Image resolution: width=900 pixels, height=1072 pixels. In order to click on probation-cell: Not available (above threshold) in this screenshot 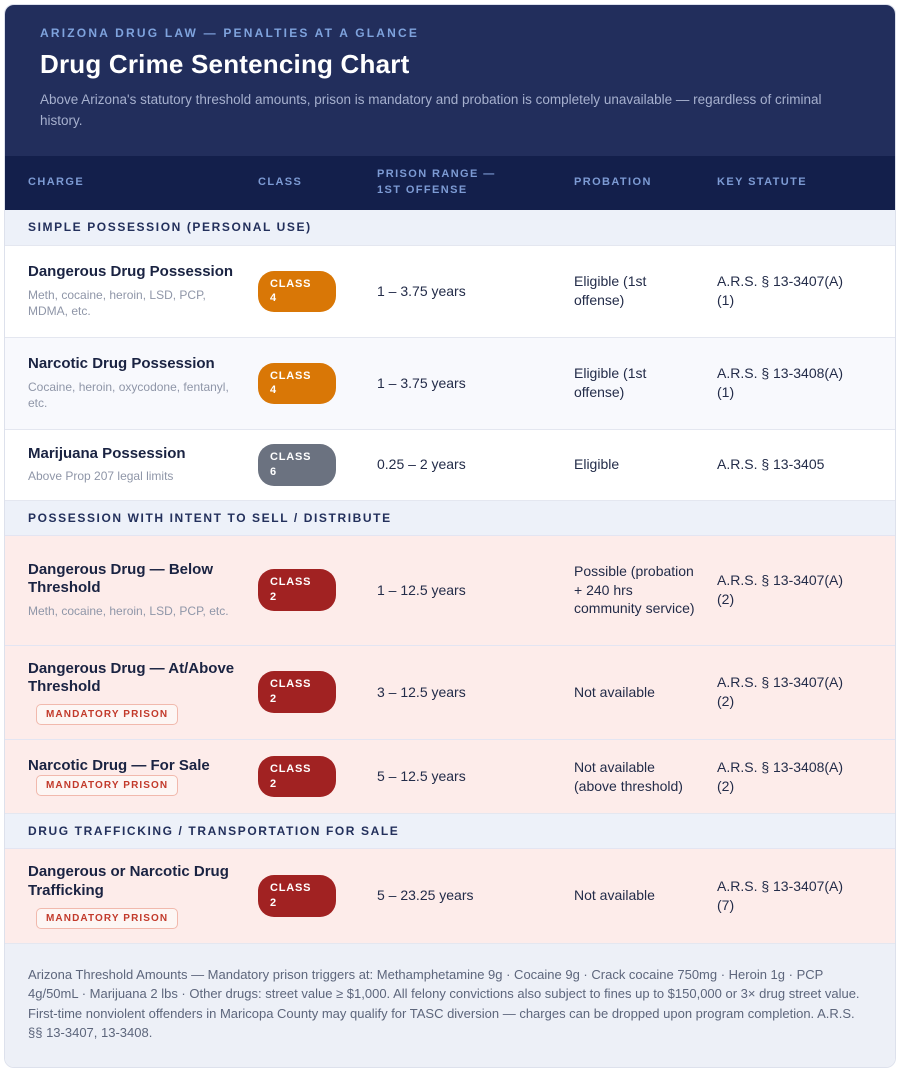, I will do `click(628, 776)`.